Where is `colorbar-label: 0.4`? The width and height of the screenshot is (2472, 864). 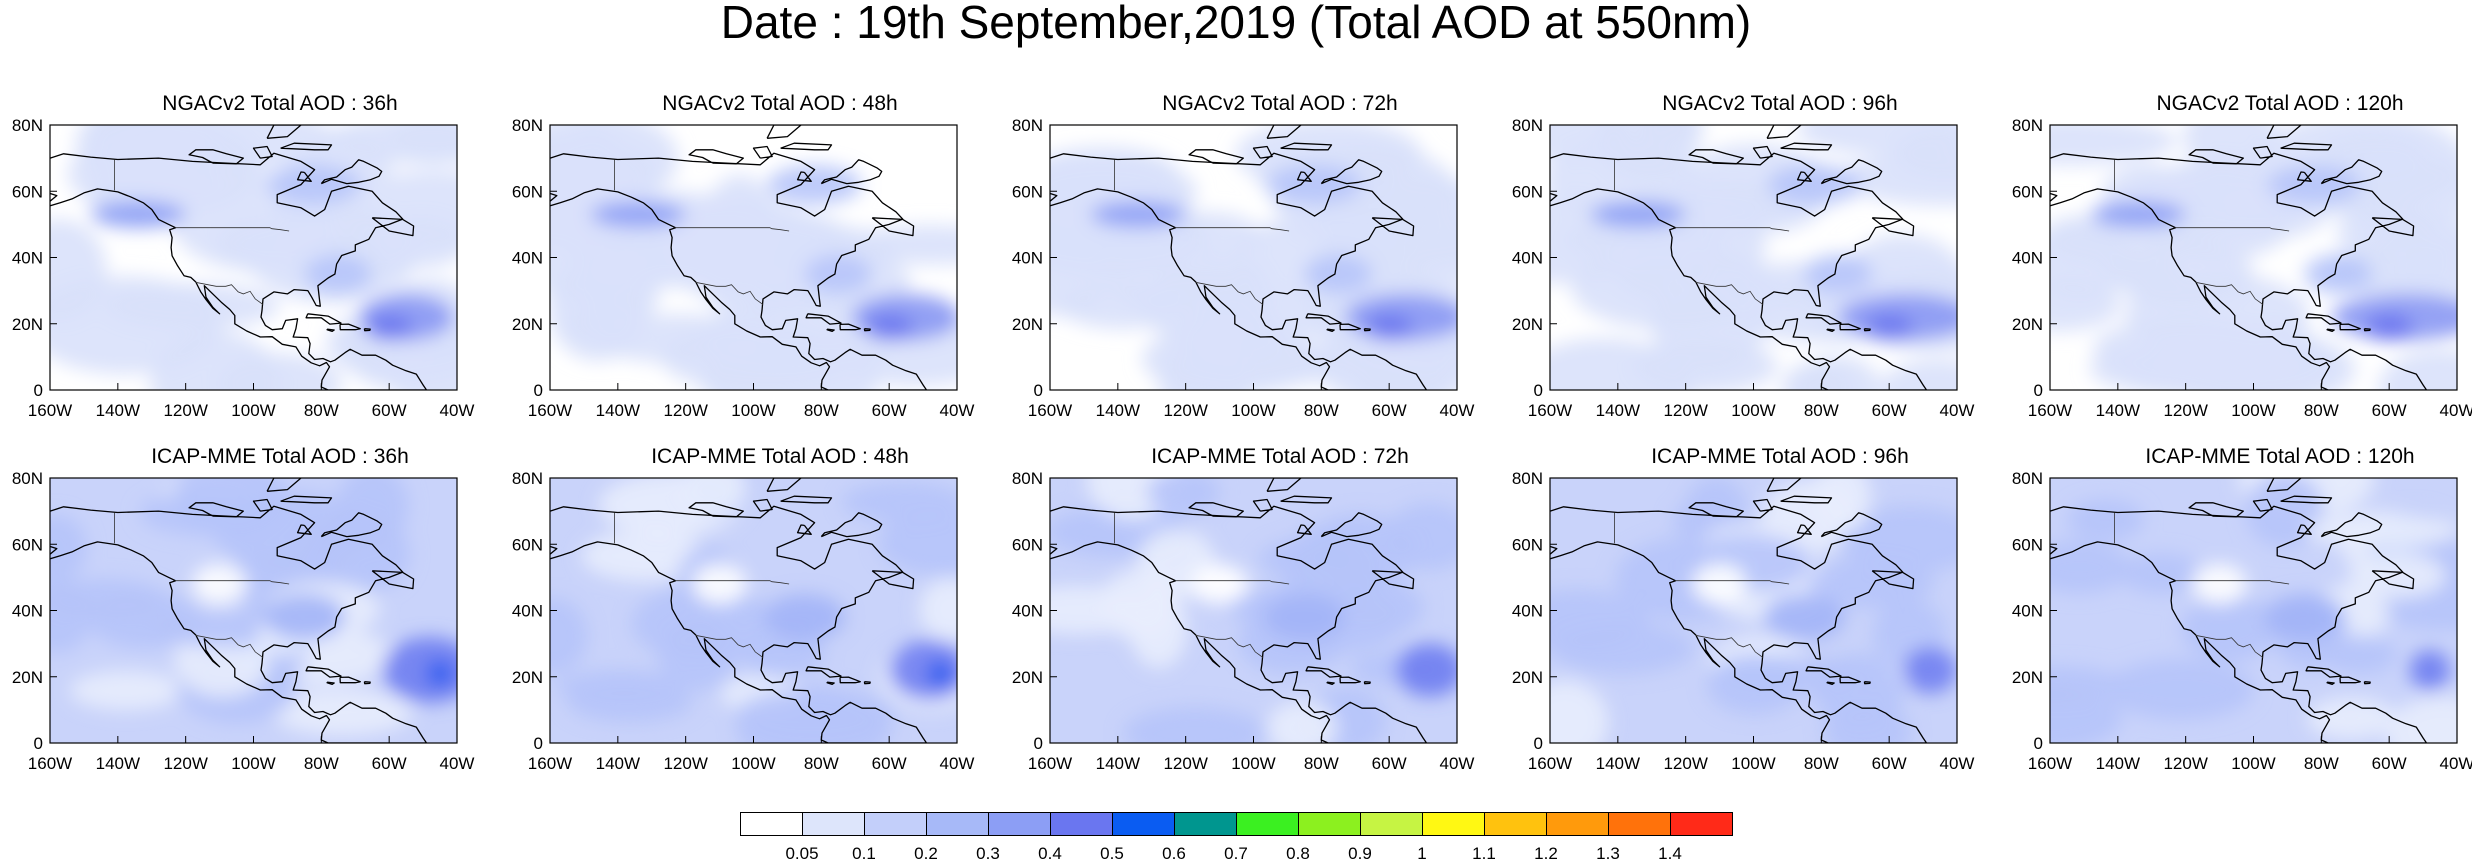
colorbar-label: 0.4 is located at coordinates (1050, 853).